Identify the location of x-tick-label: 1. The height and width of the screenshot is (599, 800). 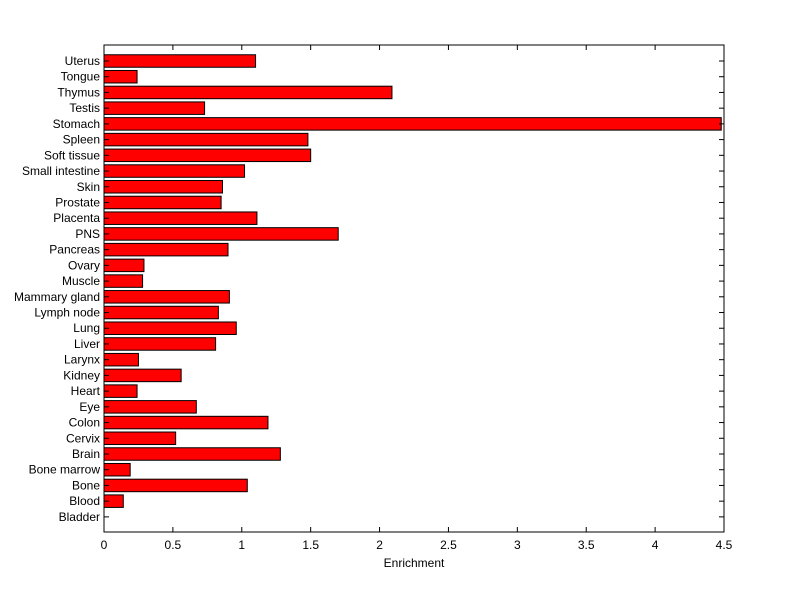
(241, 545).